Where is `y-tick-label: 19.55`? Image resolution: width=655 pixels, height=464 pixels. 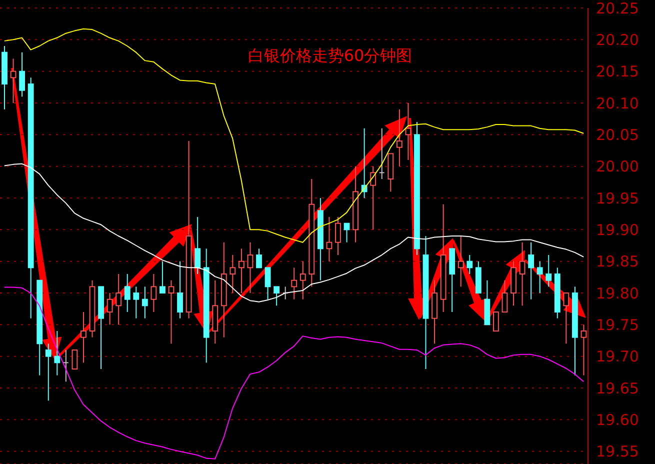
y-tick-label: 19.55 is located at coordinates (617, 451).